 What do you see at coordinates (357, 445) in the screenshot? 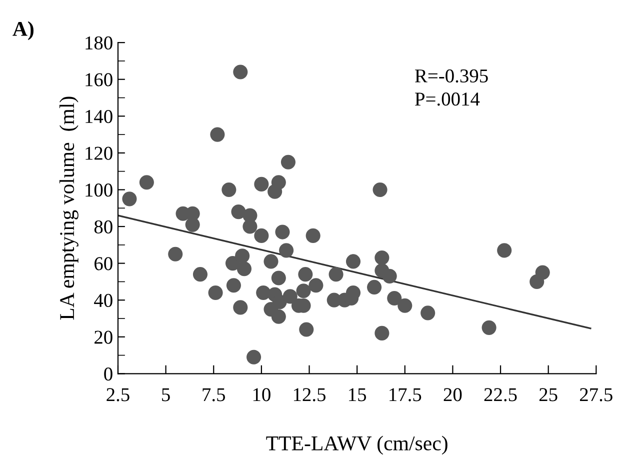
I see `x-axis-title: TTE-LAWV (cm/sec)` at bounding box center [357, 445].